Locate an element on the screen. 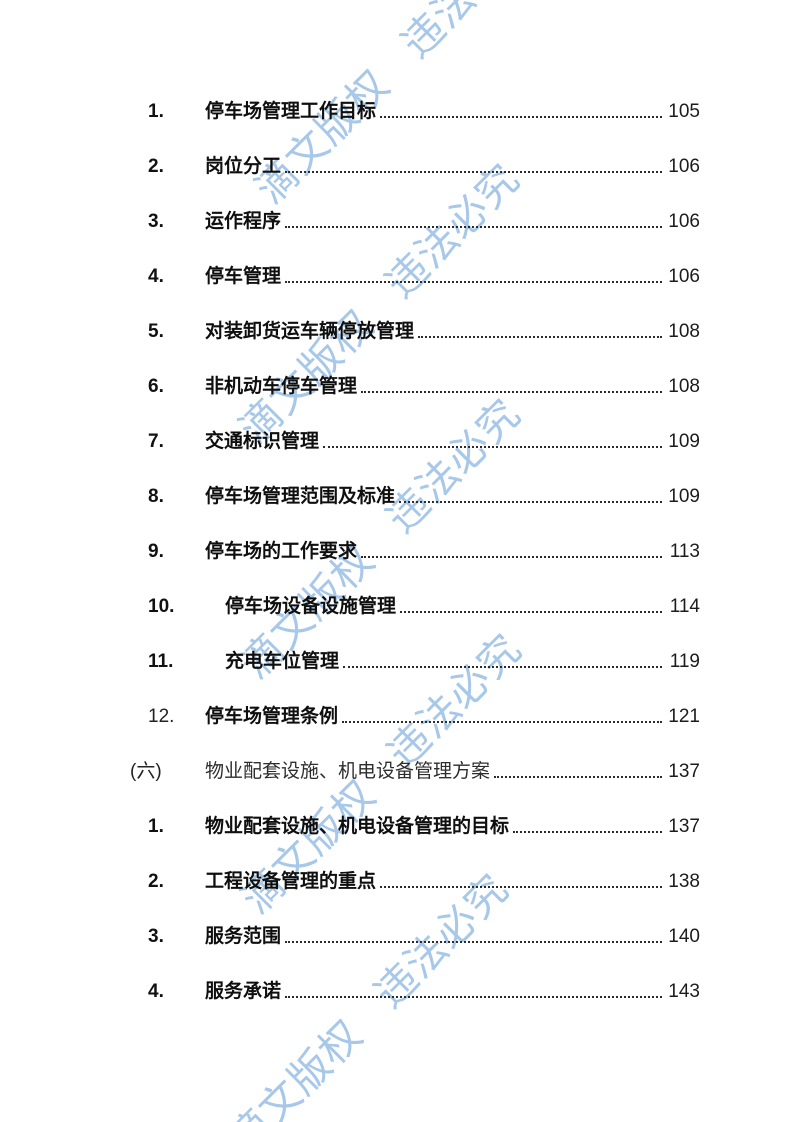 The width and height of the screenshot is (793, 1122). toc-entry-number: 9. is located at coordinates (156, 551).